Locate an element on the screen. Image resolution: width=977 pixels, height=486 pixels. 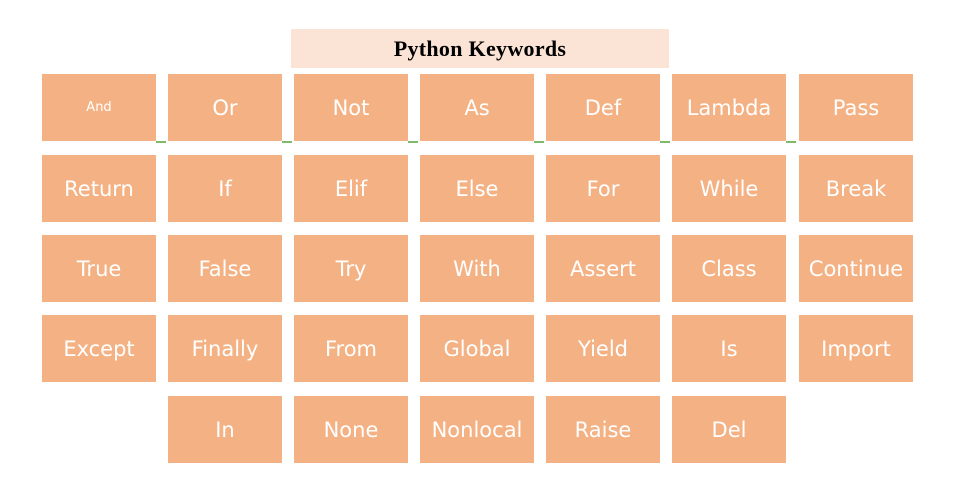
keyword-box: With is located at coordinates (477, 268).